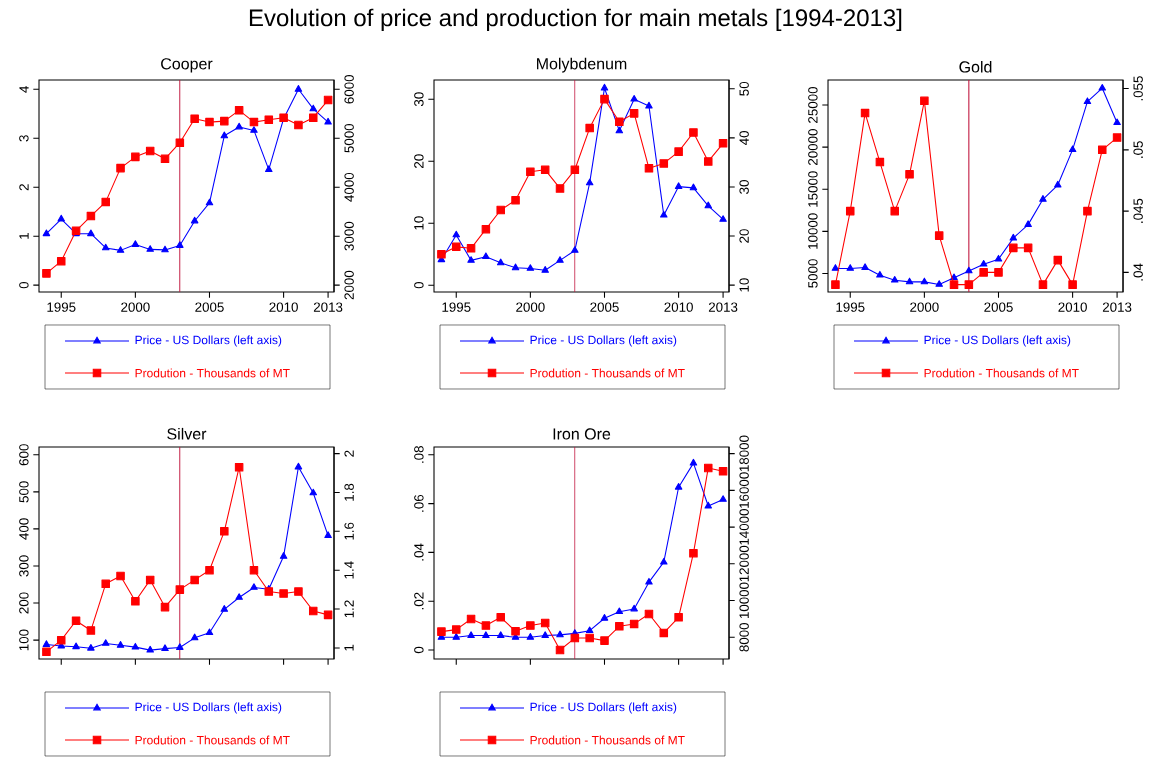  What do you see at coordinates (349, 492) in the screenshot?
I see `y2-tick-label: 1.8` at bounding box center [349, 492].